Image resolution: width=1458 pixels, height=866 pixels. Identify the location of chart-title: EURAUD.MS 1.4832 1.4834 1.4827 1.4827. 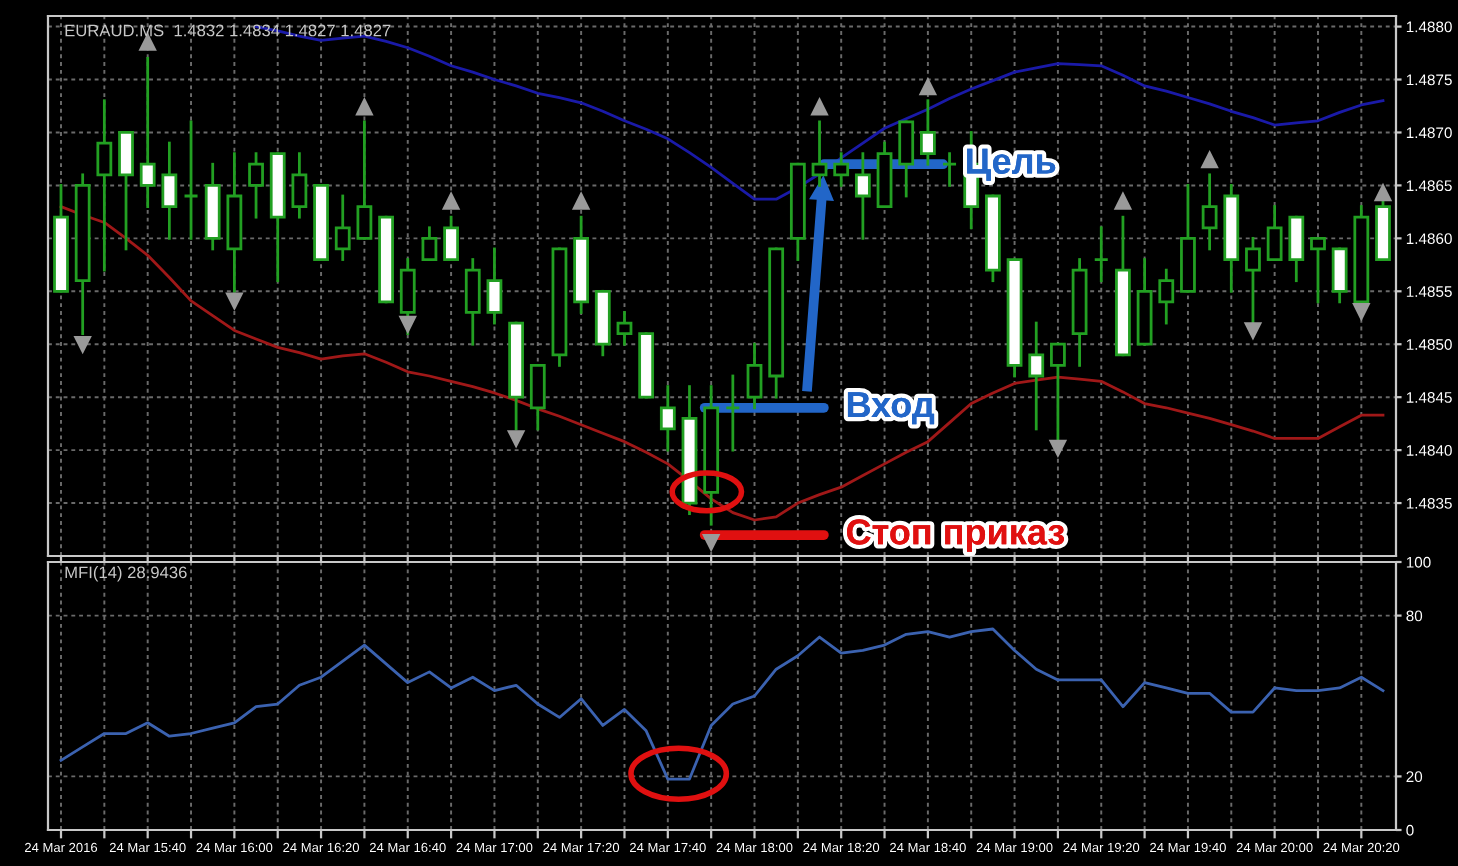
(228, 30).